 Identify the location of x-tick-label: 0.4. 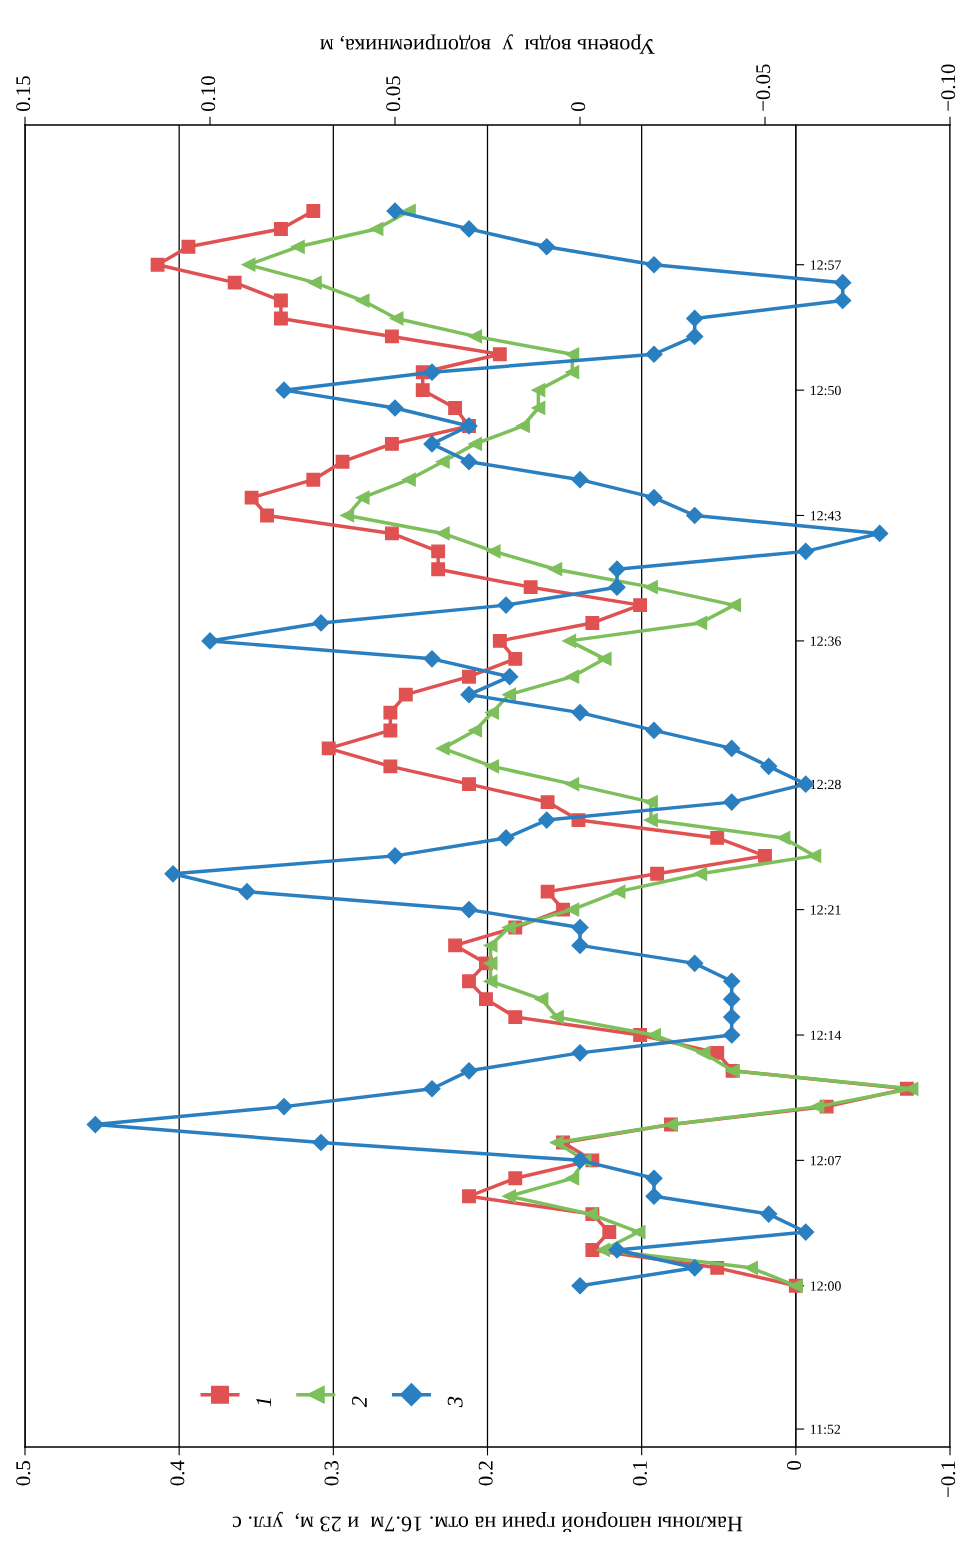
(177, 1473).